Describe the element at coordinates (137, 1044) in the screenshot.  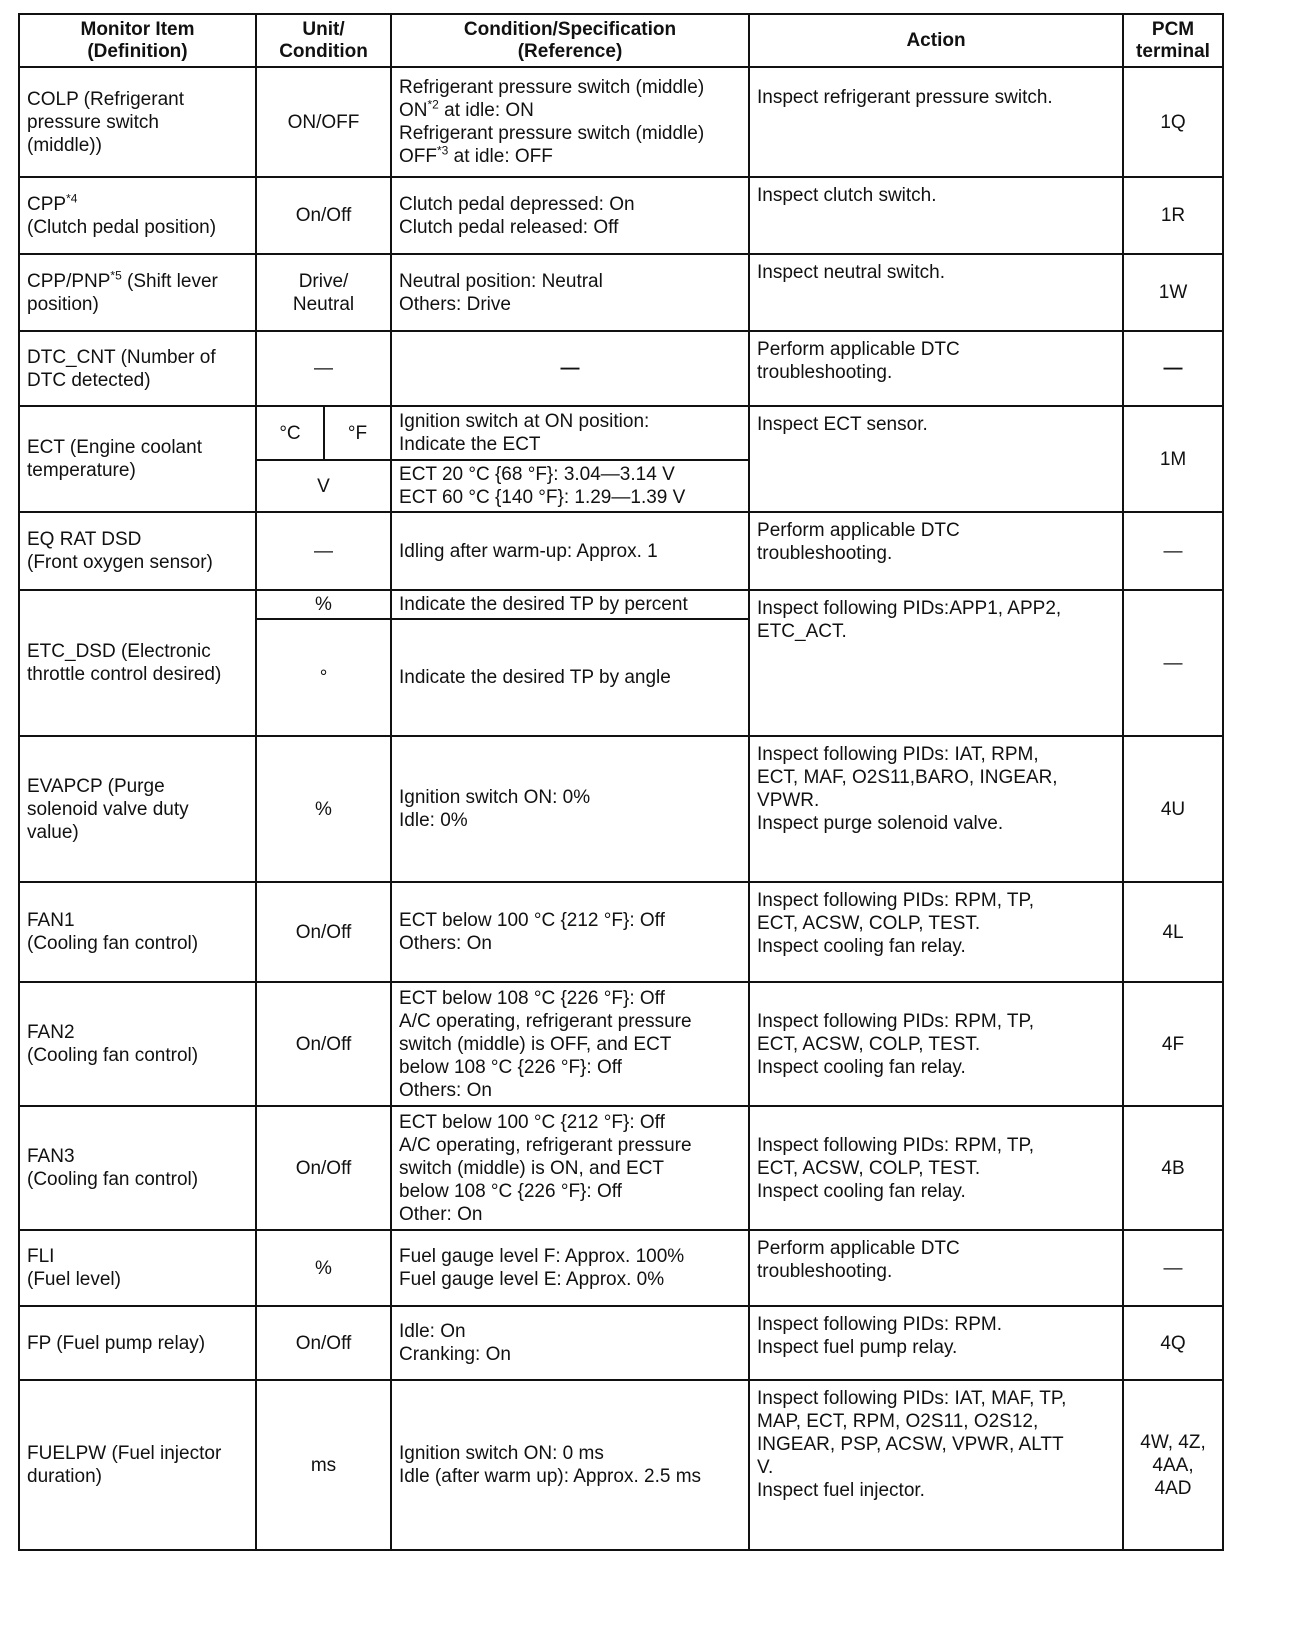
I see `monitor-item: FAN2 (Cooling fan control)` at that location.